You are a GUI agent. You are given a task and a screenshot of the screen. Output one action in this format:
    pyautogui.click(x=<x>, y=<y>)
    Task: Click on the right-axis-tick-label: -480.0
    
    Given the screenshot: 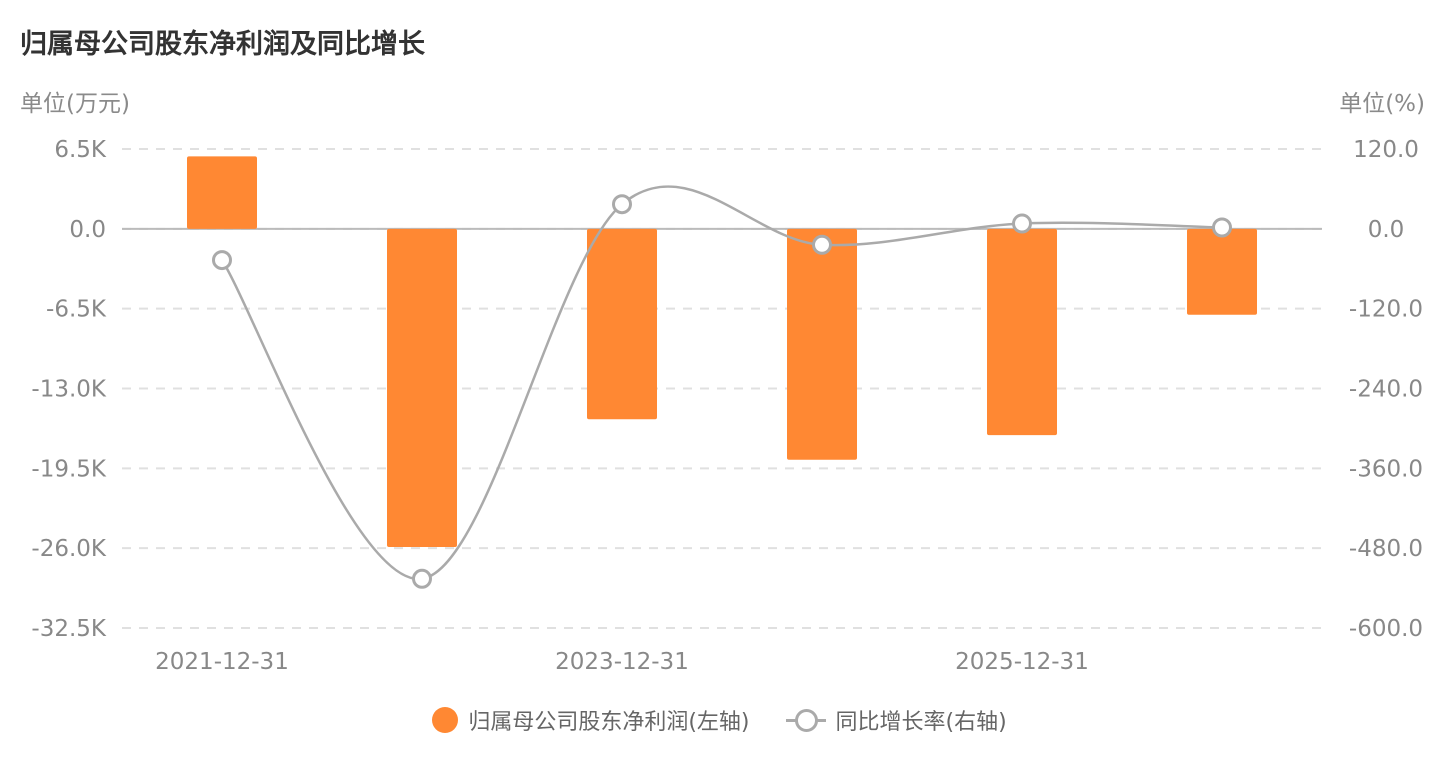 What is the action you would take?
    pyautogui.click(x=1386, y=549)
    